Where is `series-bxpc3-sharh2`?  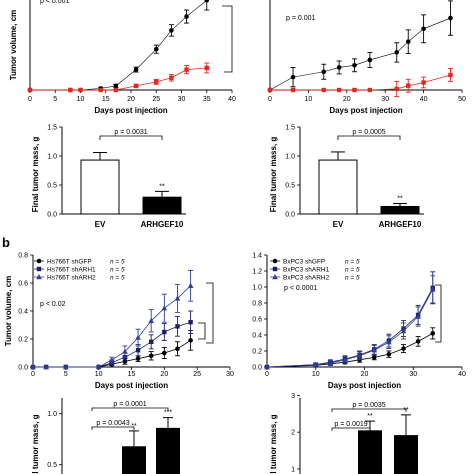 series-bxpc3-sharh2 is located at coordinates (350, 322).